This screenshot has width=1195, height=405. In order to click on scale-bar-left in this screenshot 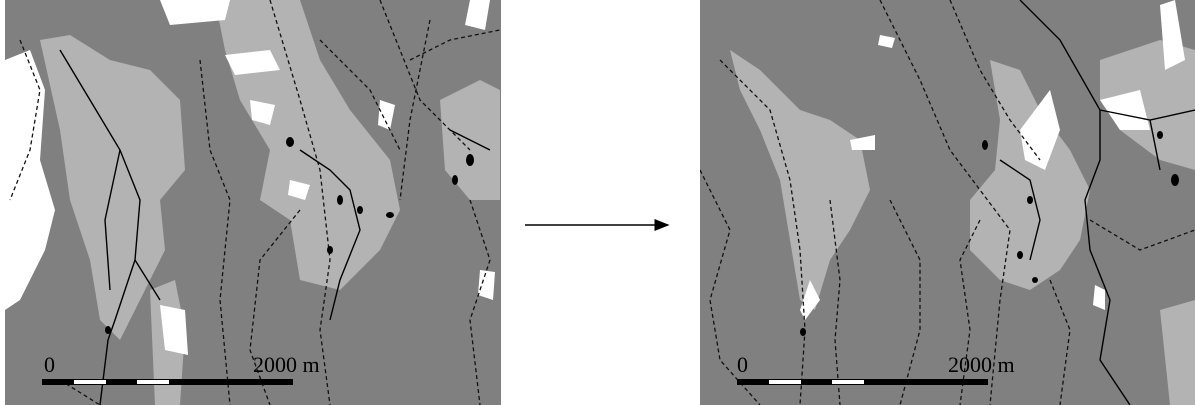, I will do `click(167, 382)`.